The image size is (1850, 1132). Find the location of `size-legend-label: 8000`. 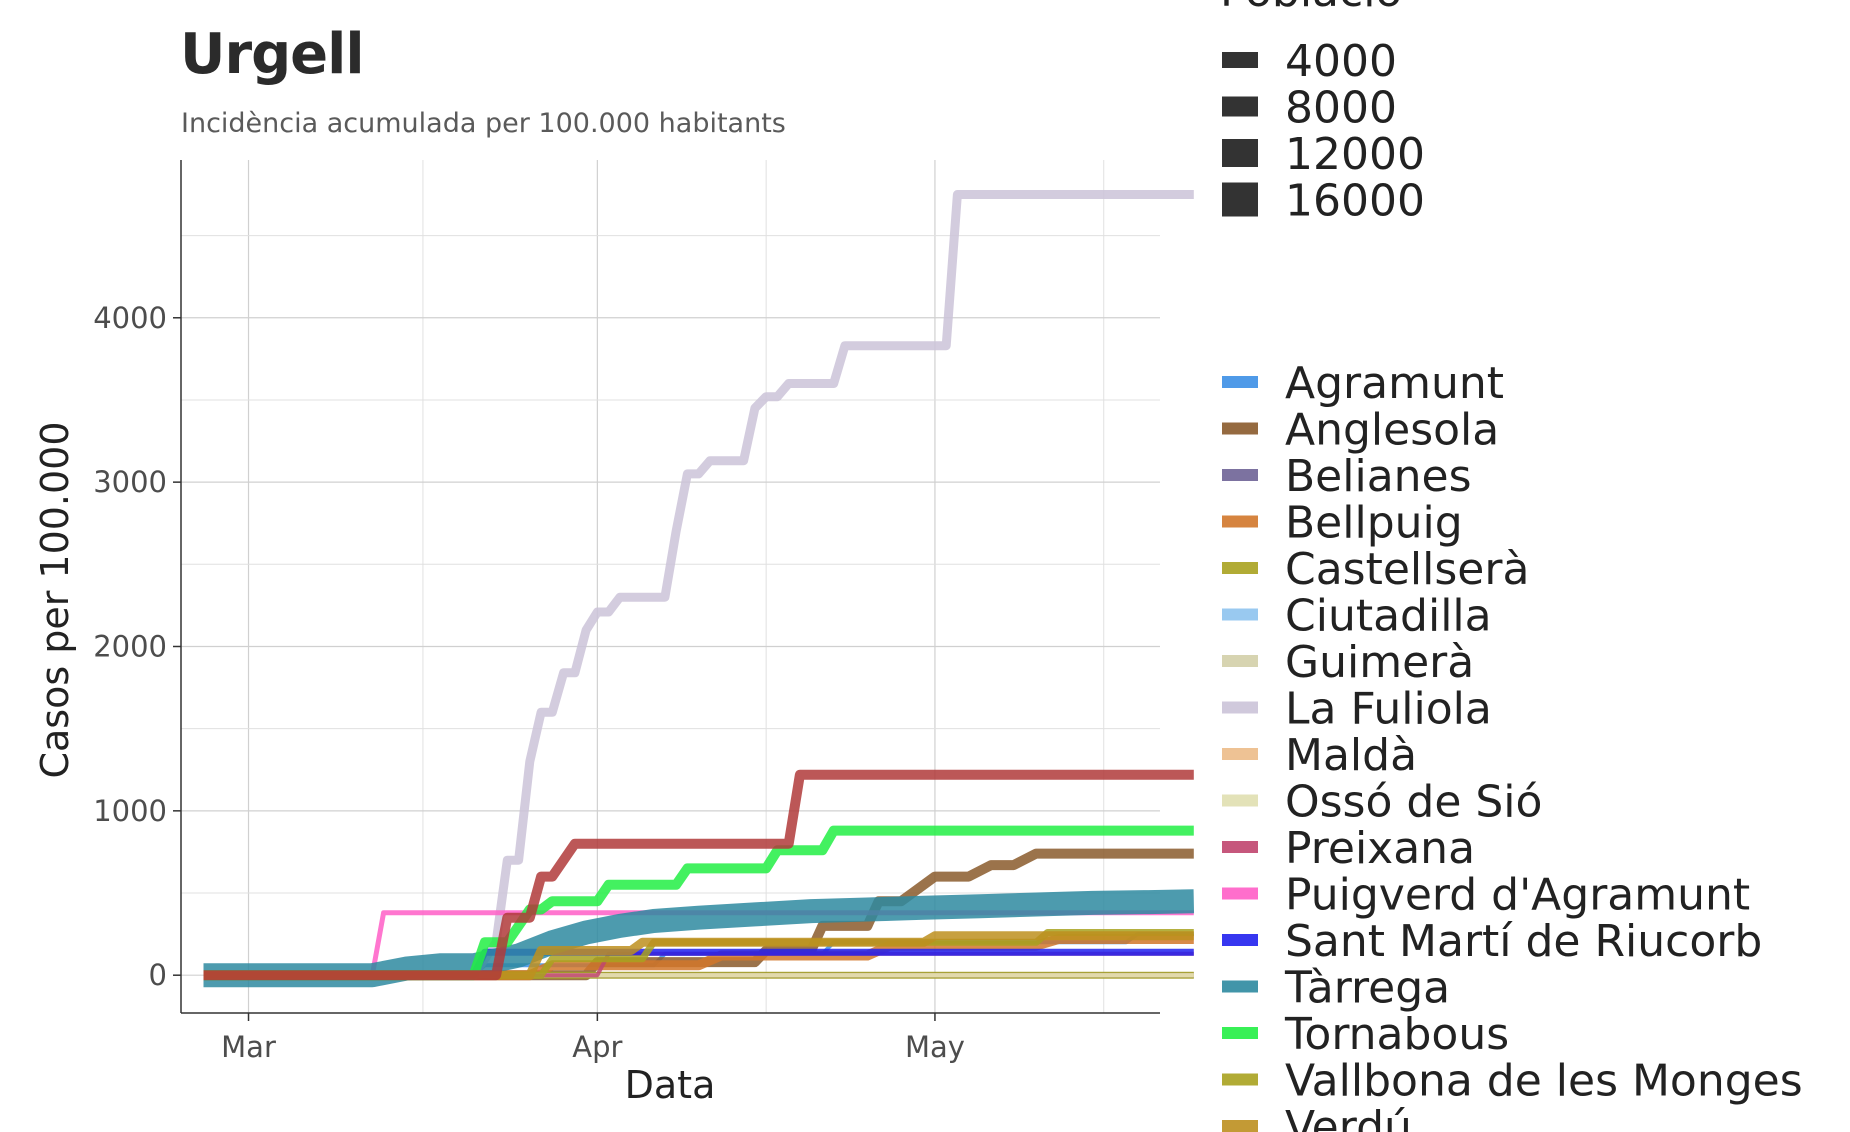

size-legend-label: 8000 is located at coordinates (1341, 108).